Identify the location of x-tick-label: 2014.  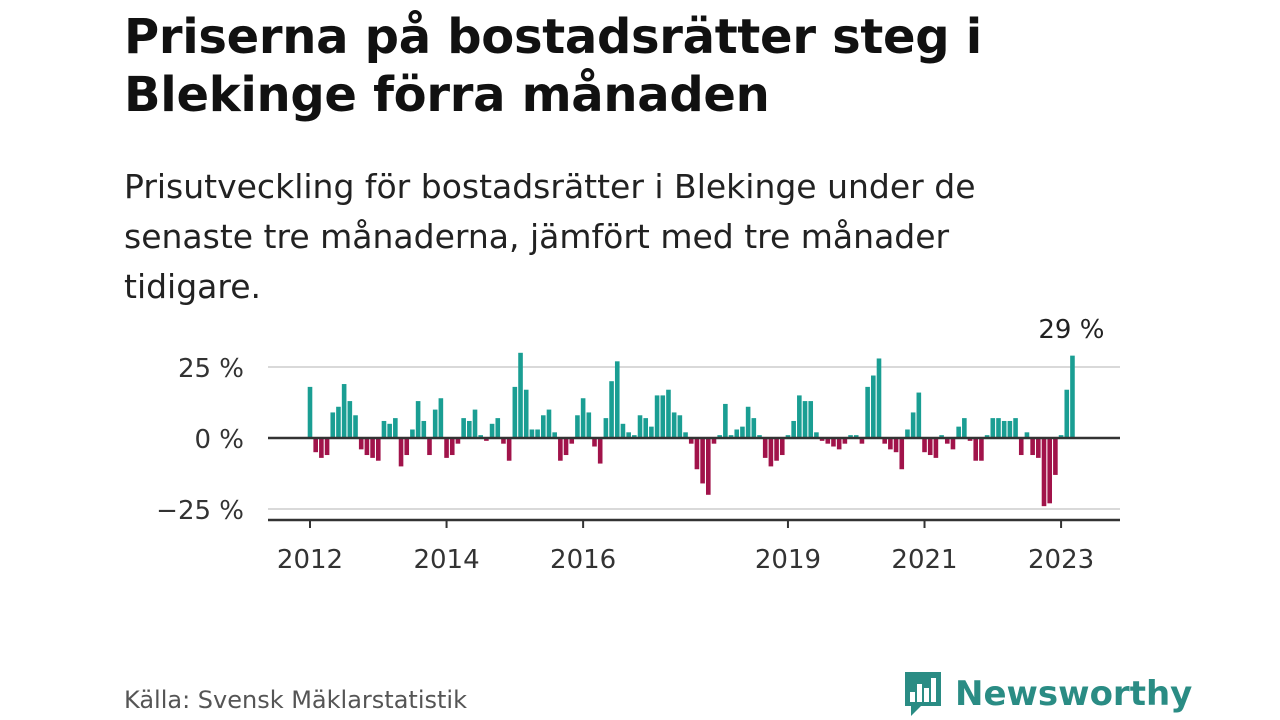
(446, 560).